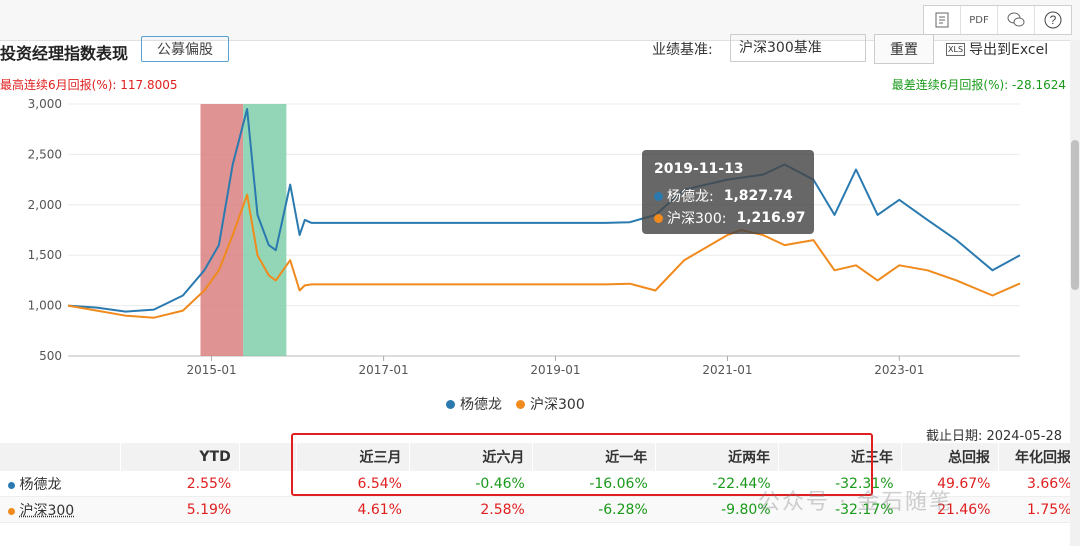  Describe the element at coordinates (993, 436) in the screenshot. I see `as-of-date: 截止日期: 2024-05-28` at that location.